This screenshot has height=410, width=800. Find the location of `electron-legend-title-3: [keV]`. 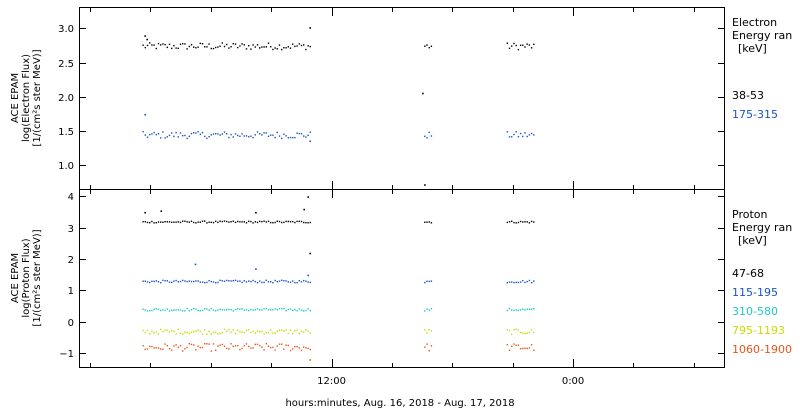

electron-legend-title-3: [keV] is located at coordinates (752, 48).